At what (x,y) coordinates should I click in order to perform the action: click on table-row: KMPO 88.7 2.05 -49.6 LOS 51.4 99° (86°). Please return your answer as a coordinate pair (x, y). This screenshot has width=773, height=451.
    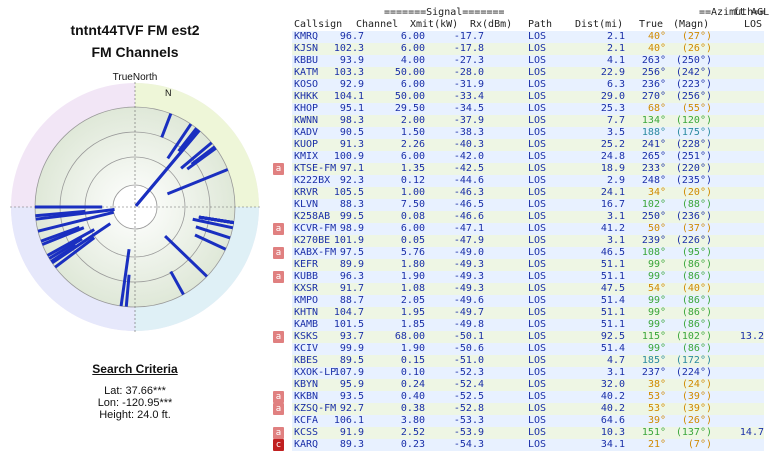
    Looking at the image, I should click on (528, 301).